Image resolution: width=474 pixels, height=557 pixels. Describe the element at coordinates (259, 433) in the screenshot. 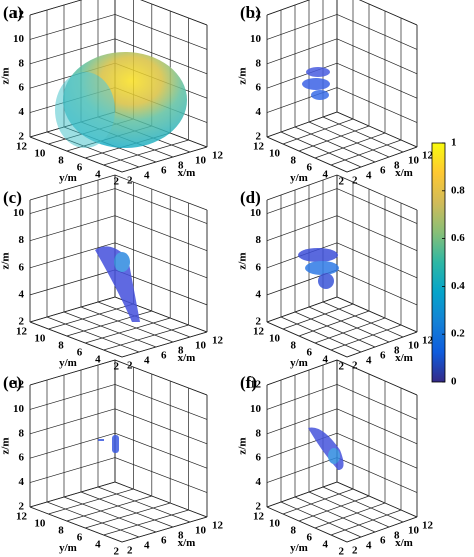

I see `z-tick-label: 8` at that location.